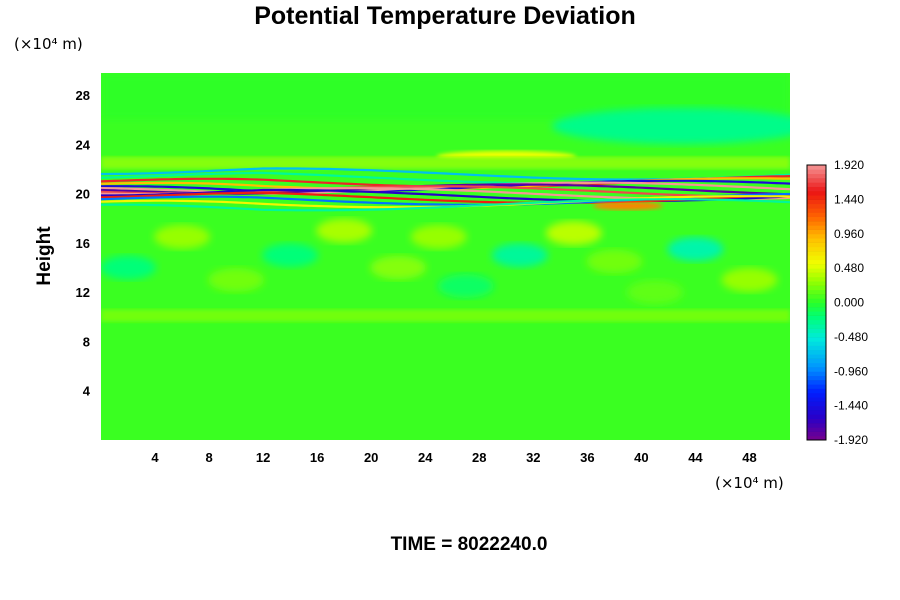  I want to click on y-tick-label: 24, so click(83, 144).